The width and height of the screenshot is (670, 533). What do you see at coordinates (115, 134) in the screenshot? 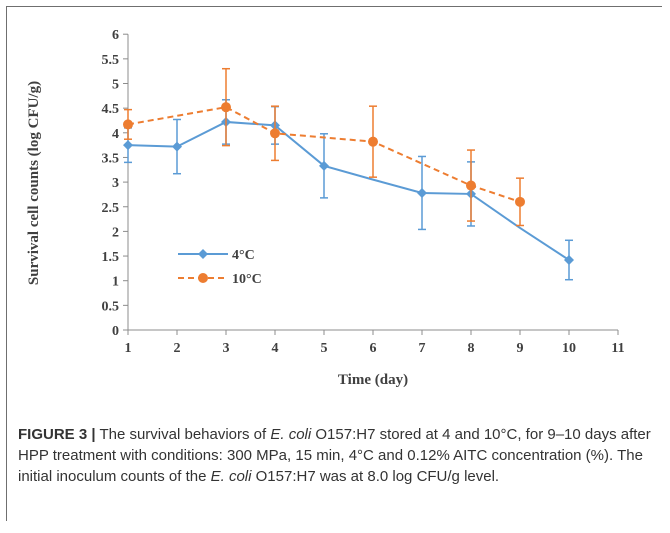
I see `y-tick-label: 4` at bounding box center [115, 134].